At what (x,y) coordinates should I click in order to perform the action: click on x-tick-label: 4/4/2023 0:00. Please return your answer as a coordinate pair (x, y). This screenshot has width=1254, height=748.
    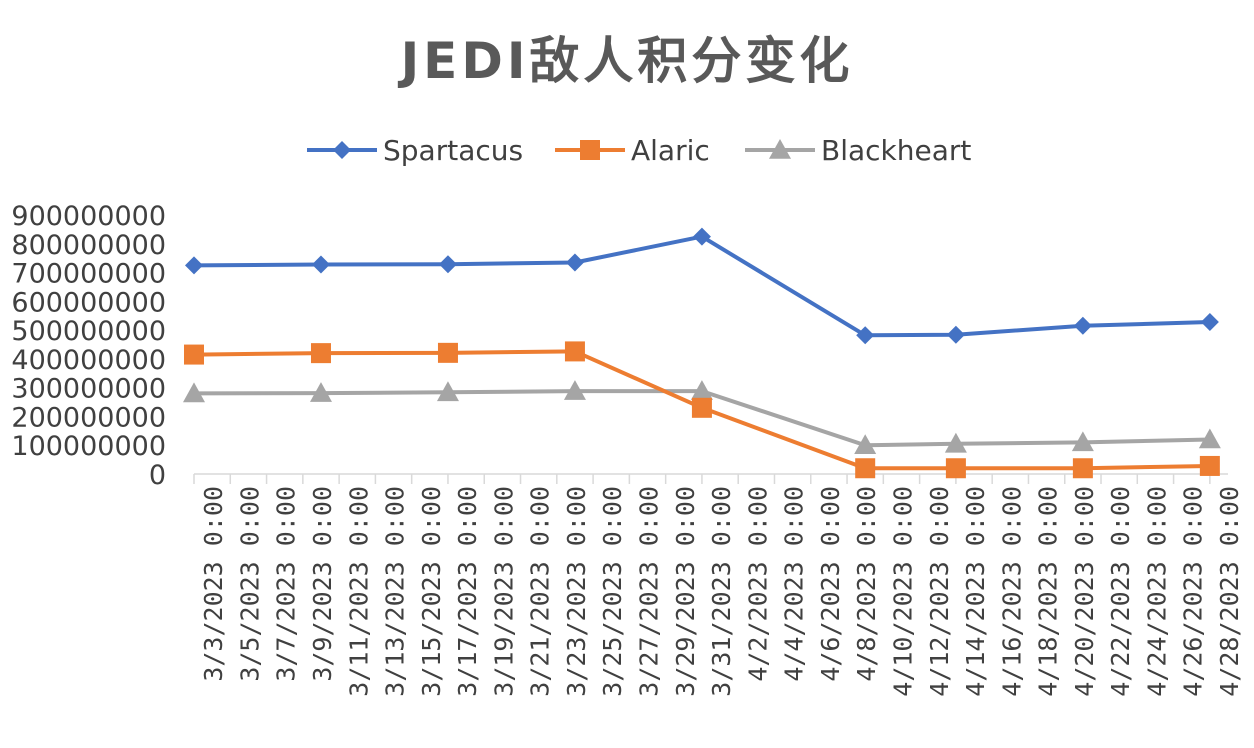
    Looking at the image, I should click on (794, 584).